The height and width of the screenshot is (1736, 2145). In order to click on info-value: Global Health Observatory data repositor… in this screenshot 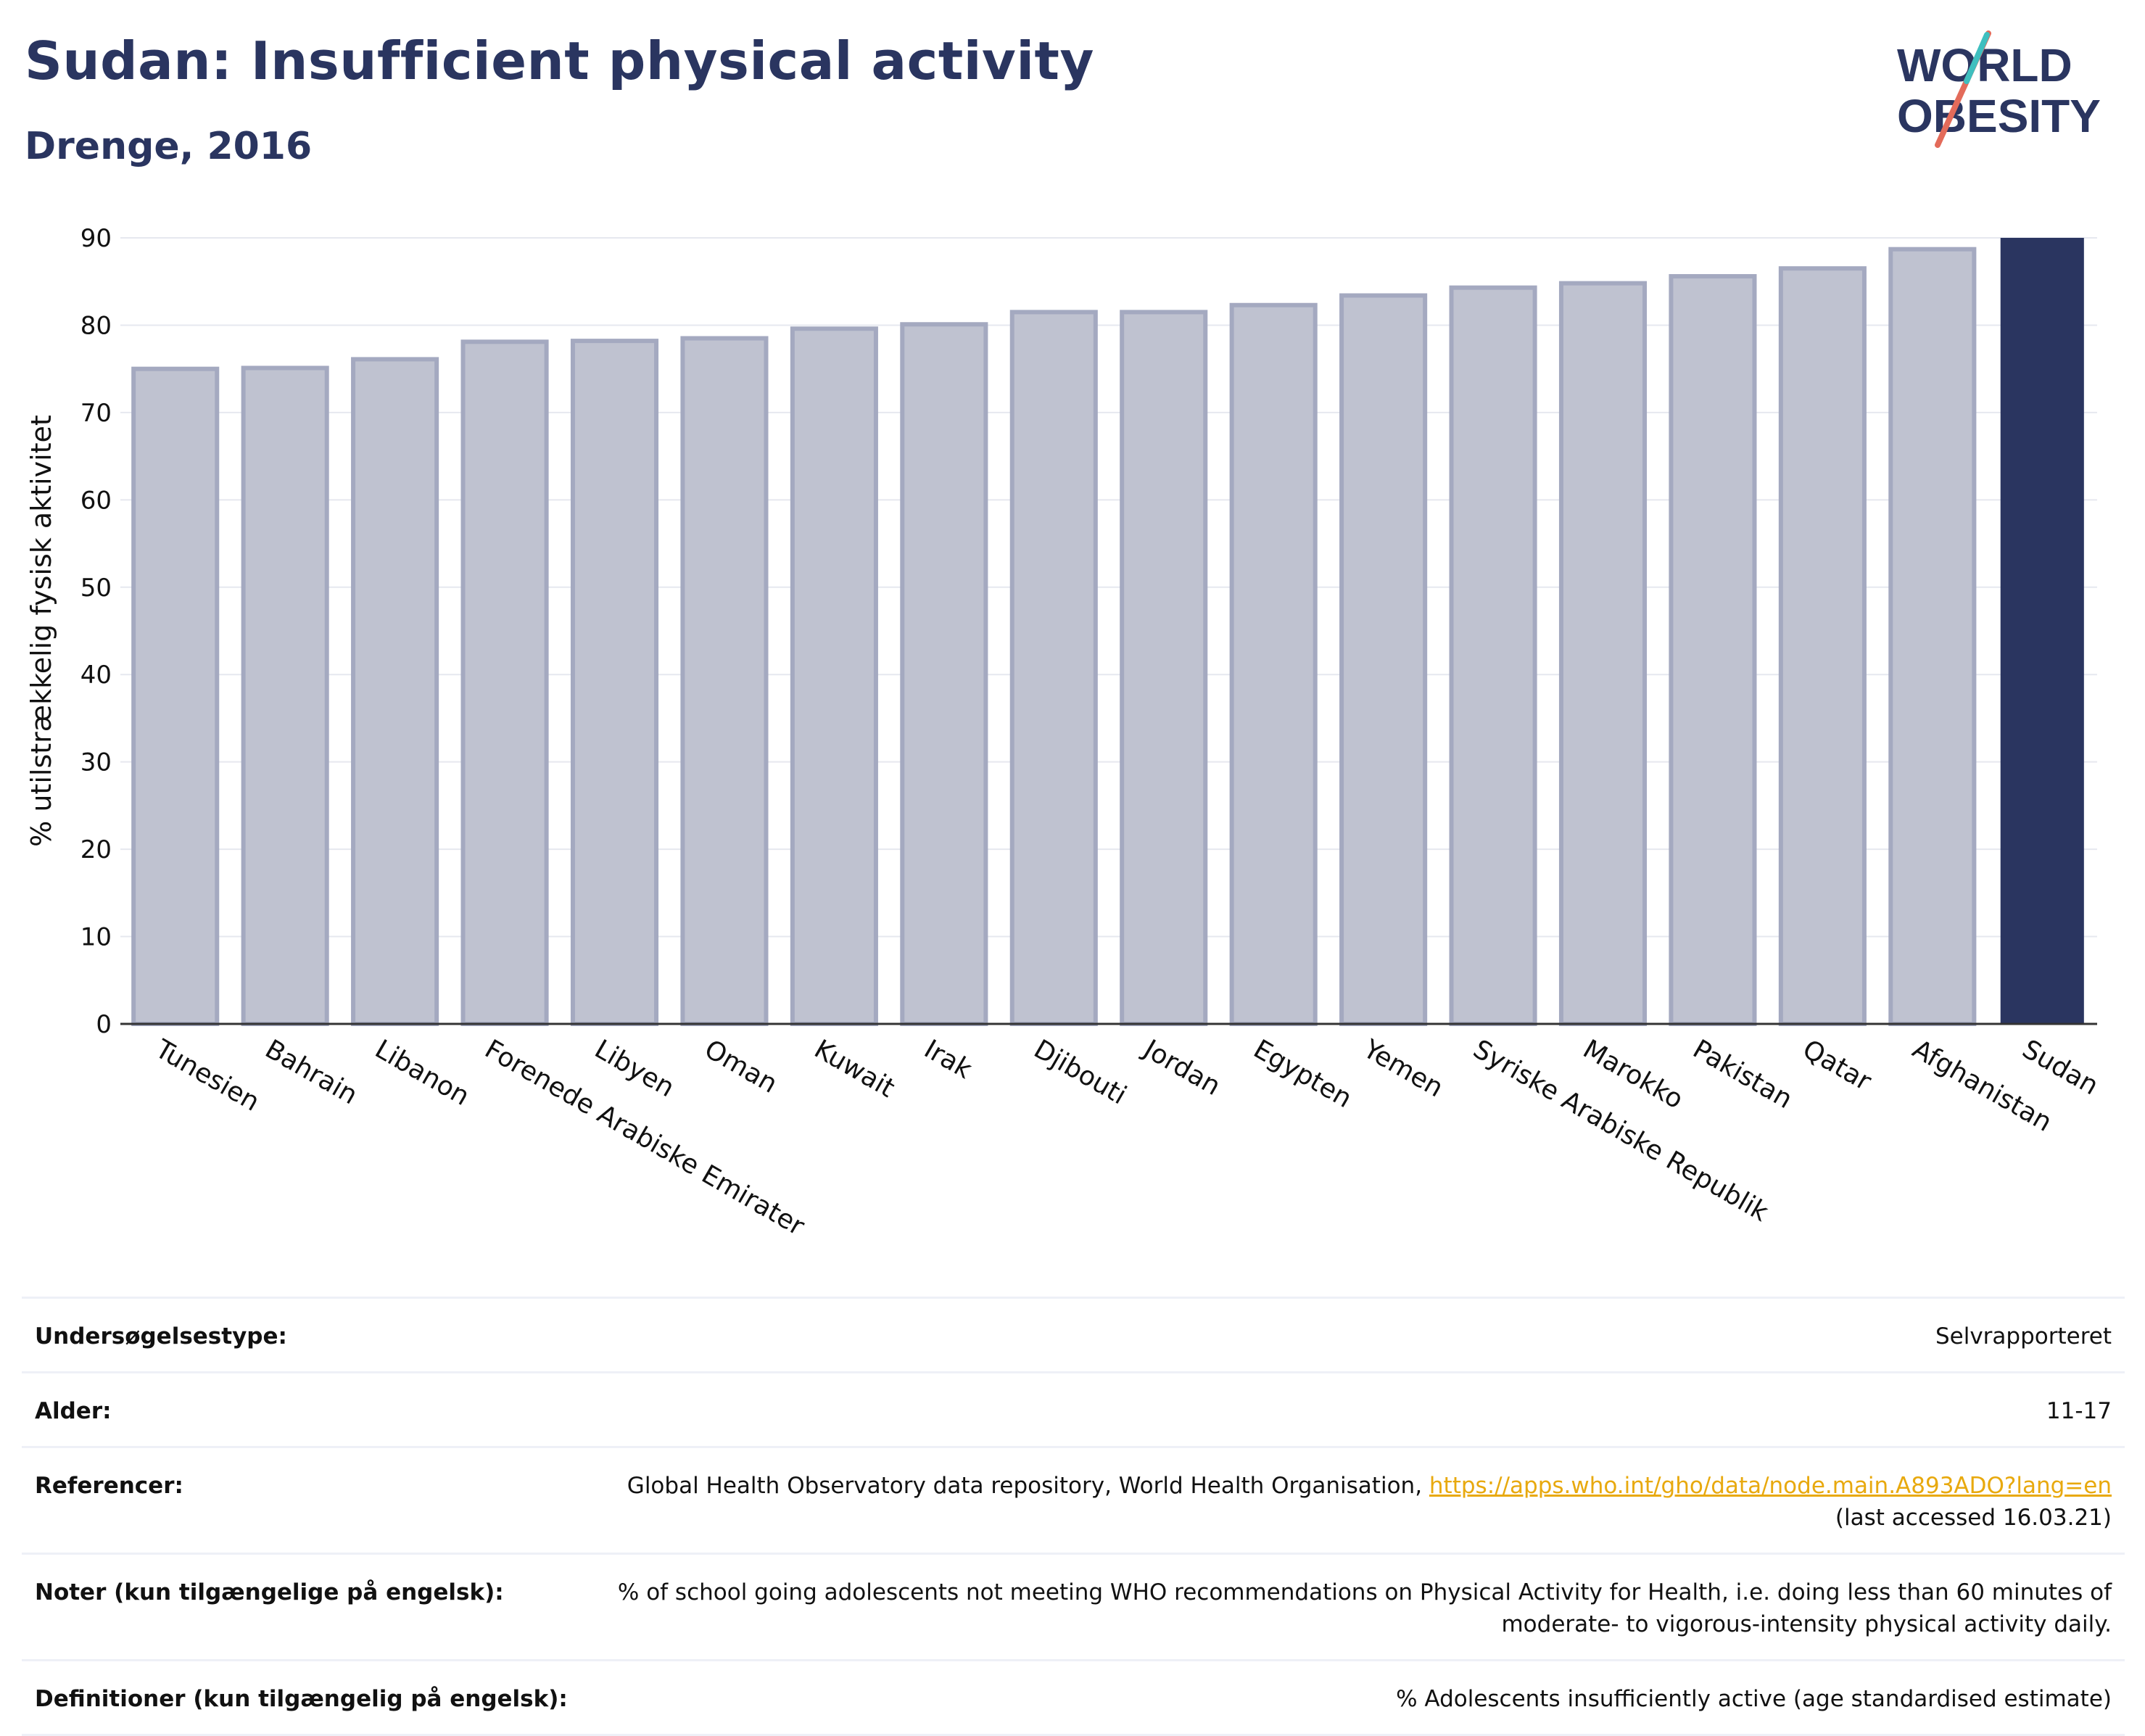, I will do `click(1147, 1502)`.